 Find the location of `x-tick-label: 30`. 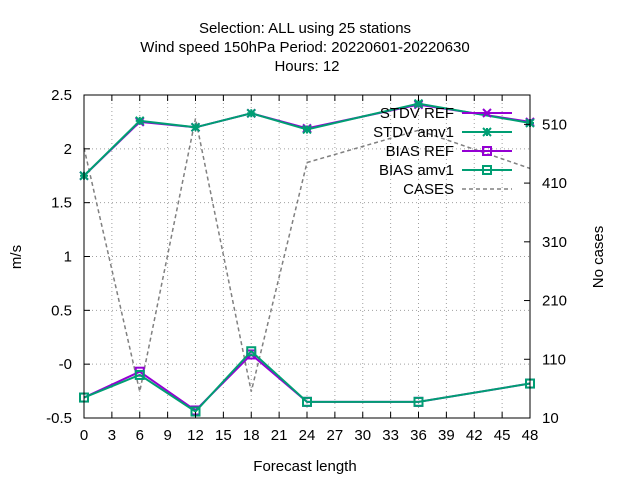

x-tick-label: 30 is located at coordinates (362, 435).